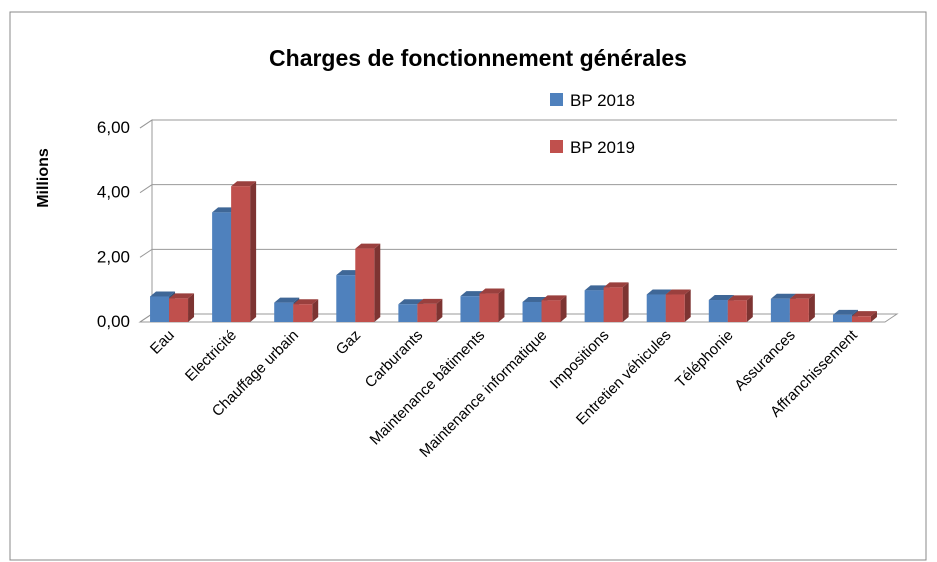  What do you see at coordinates (602, 100) in the screenshot?
I see `legend-label: BP 2018` at bounding box center [602, 100].